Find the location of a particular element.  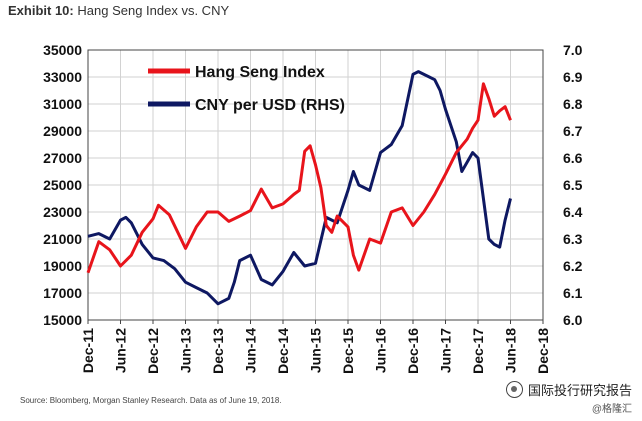

x-tick-label: Jun-15 is located at coordinates (316, 350).